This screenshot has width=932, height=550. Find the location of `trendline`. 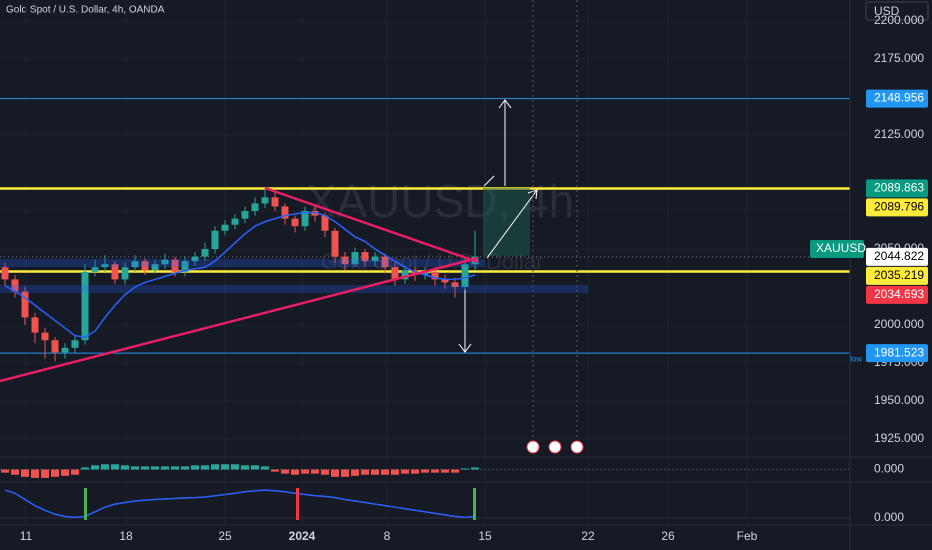

trendline is located at coordinates (371, 225).